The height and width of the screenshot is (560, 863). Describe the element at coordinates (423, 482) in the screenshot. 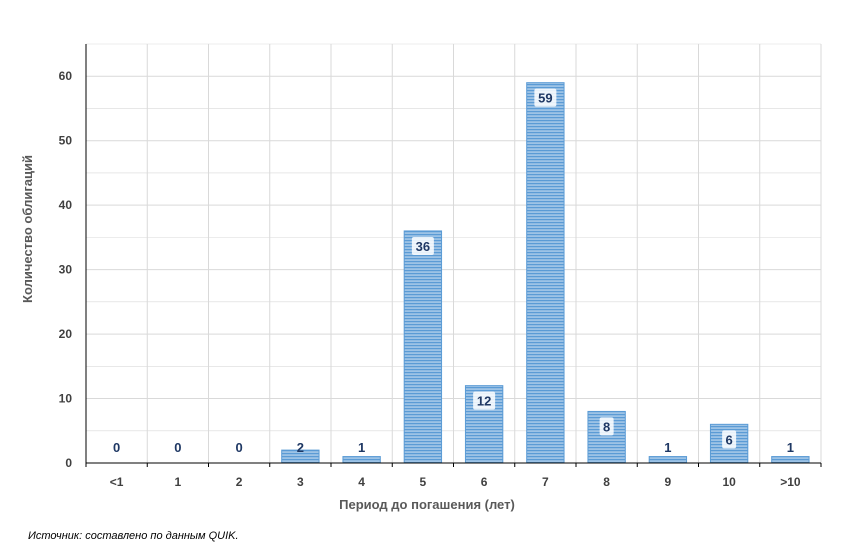

I see `x-tick-label: 5` at that location.